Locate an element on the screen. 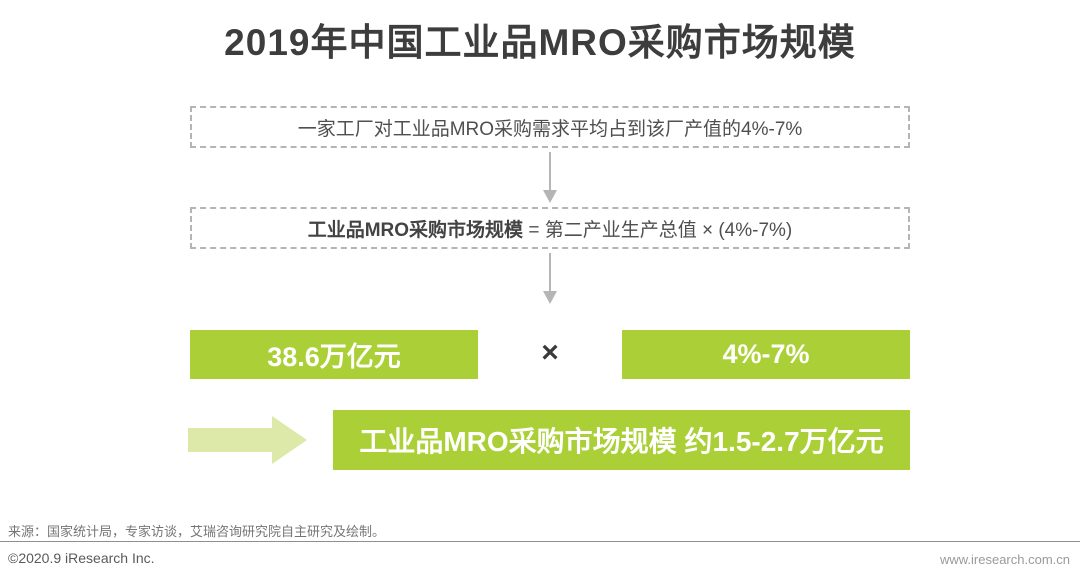 The image size is (1080, 577). copyright-text: ©2020.9 iResearch Inc. is located at coordinates (81, 558).